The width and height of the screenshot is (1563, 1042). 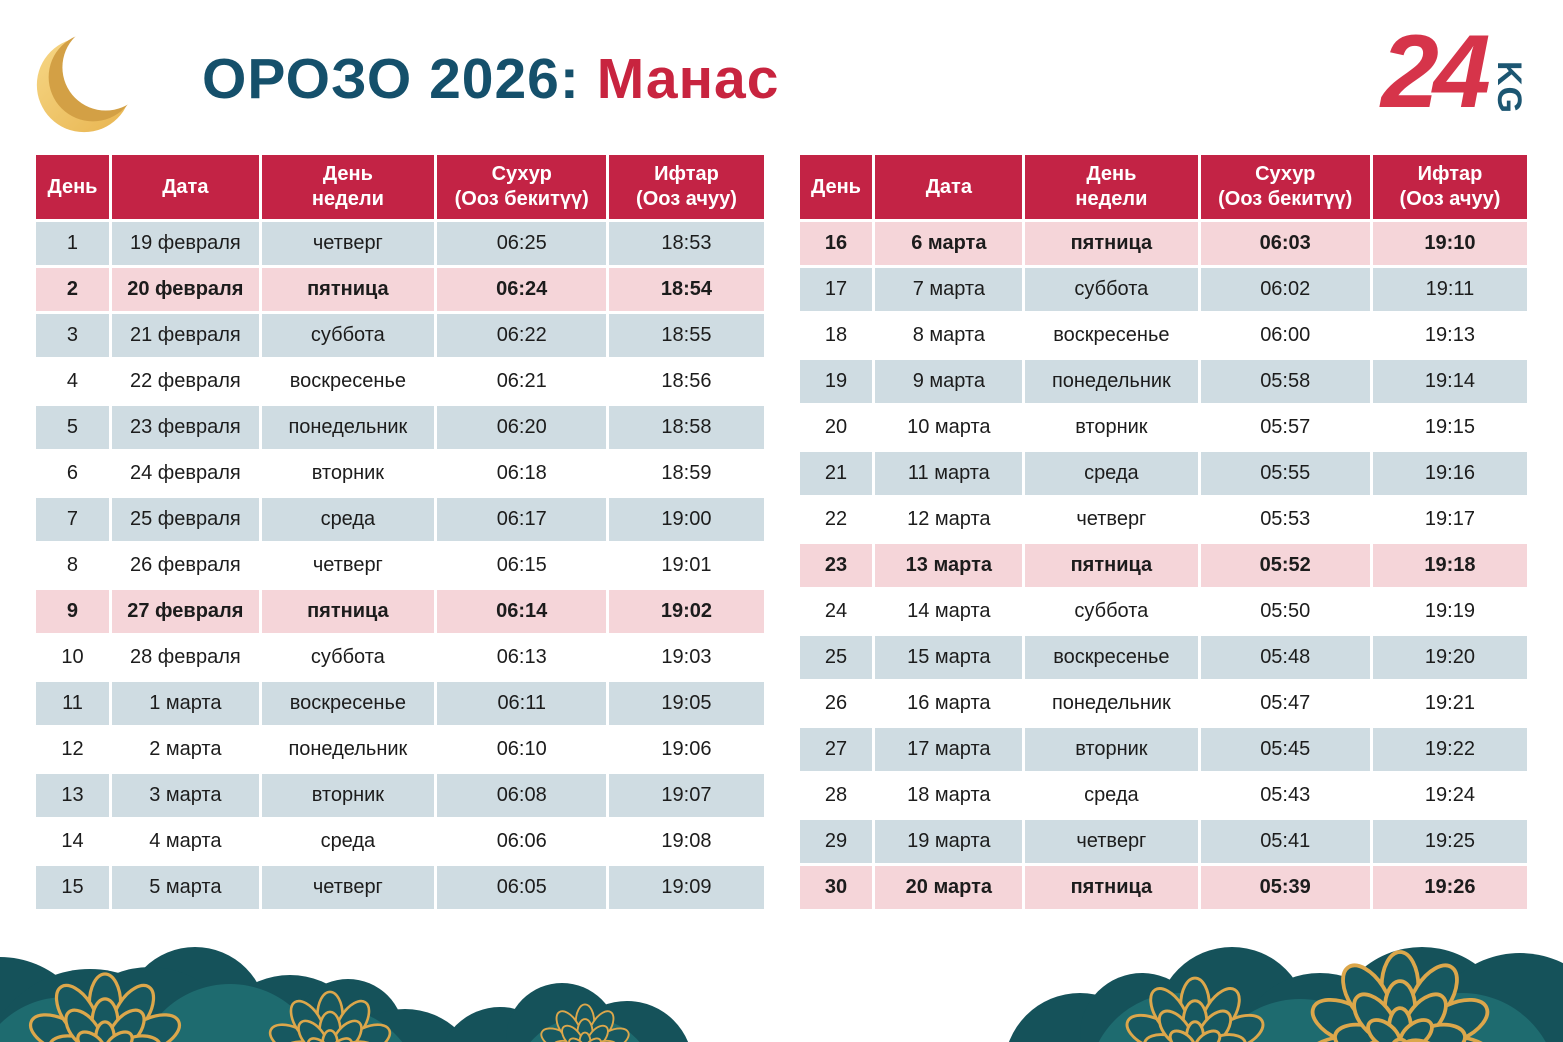 What do you see at coordinates (949, 565) in the screenshot?
I see `cell-date: 13 марта` at bounding box center [949, 565].